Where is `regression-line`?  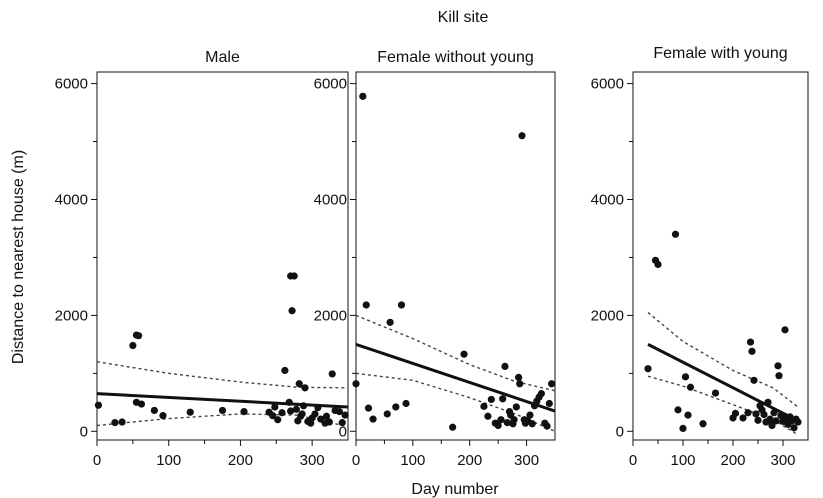 regression-line is located at coordinates (455, 377).